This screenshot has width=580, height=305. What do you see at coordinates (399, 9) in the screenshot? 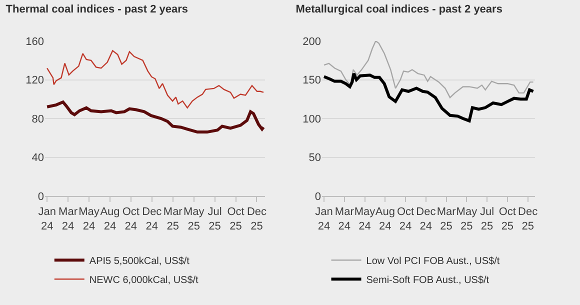
I see `chart-title: Metallurgical coal indices - past 2 years` at bounding box center [399, 9].